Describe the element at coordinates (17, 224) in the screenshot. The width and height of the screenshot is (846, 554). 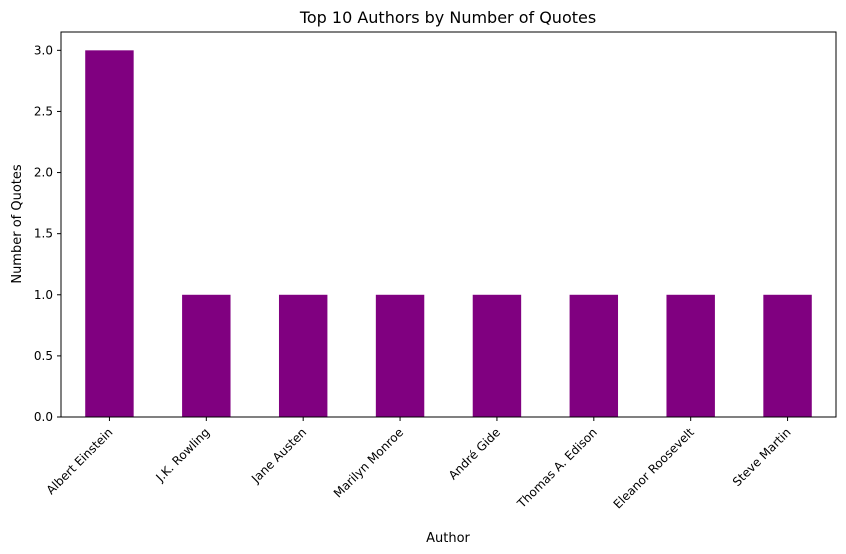
I see `y-axis-title: Number of Quotes` at that location.